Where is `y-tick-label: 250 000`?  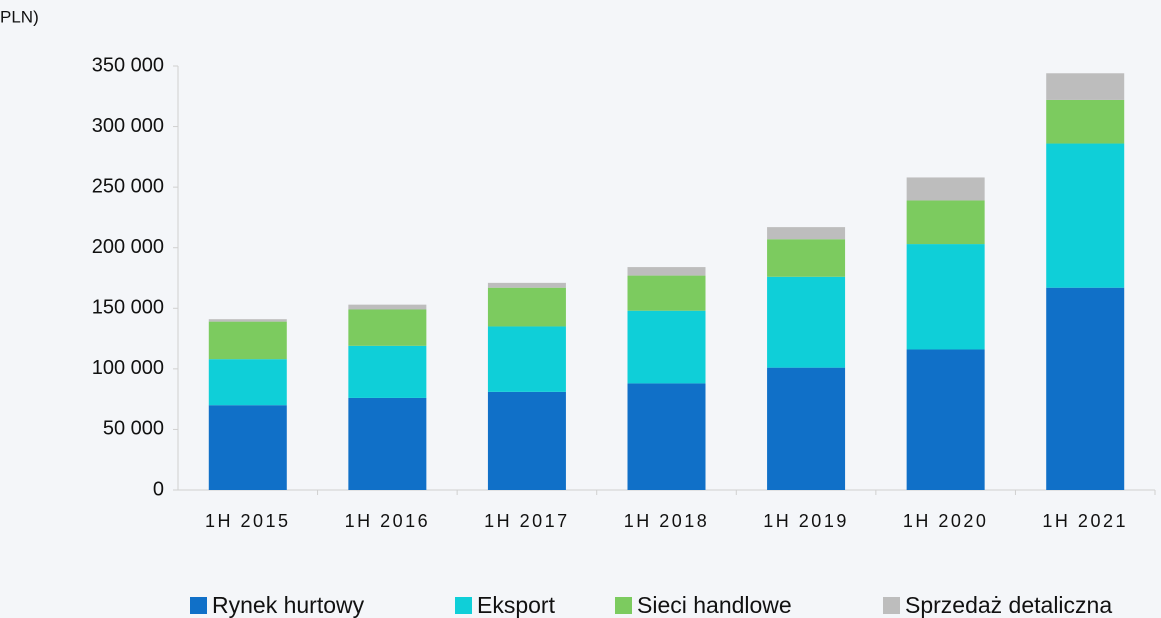 y-tick-label: 250 000 is located at coordinates (128, 186).